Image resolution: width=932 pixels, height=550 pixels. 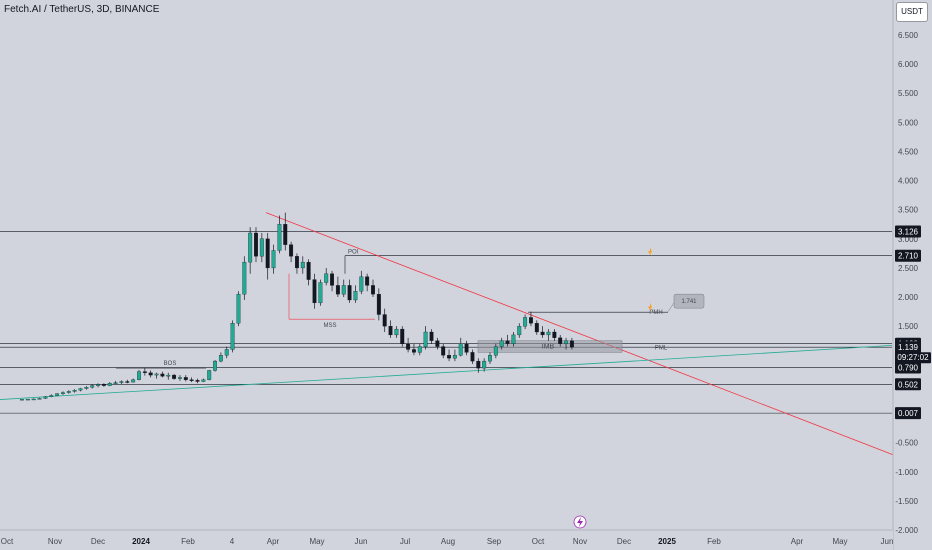 What do you see at coordinates (908, 64) in the screenshot?
I see `y-axis-label: 6.000` at bounding box center [908, 64].